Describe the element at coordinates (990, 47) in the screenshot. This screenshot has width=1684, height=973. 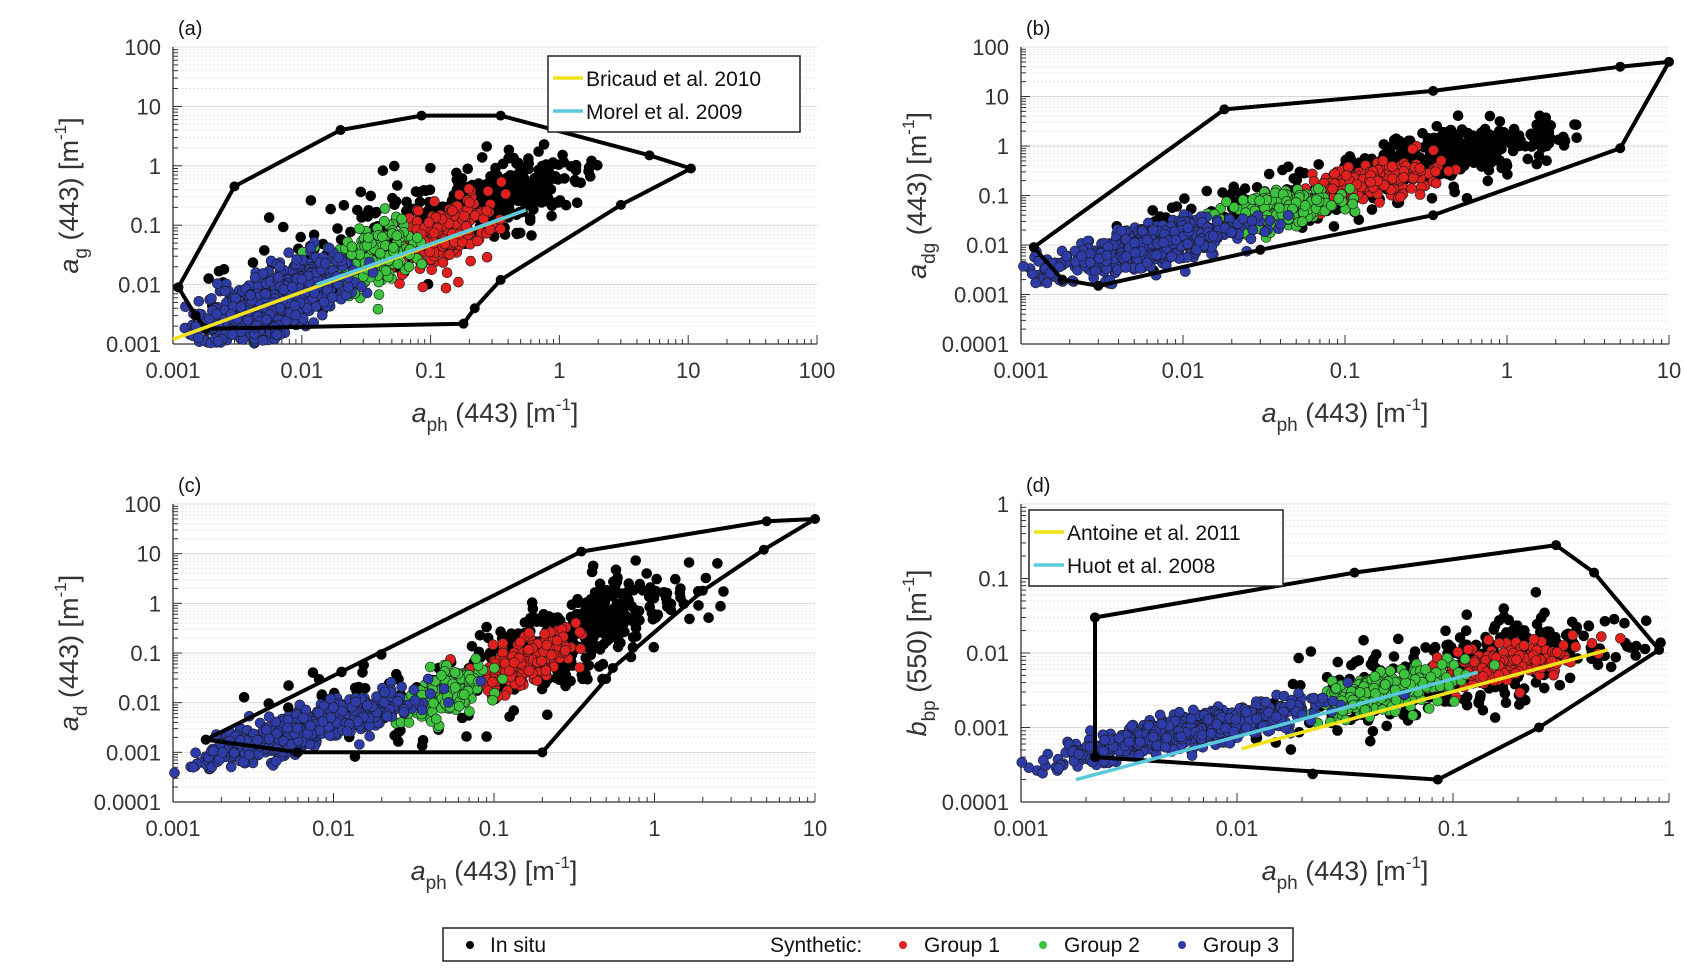
I see `y-tick-label: 100` at that location.